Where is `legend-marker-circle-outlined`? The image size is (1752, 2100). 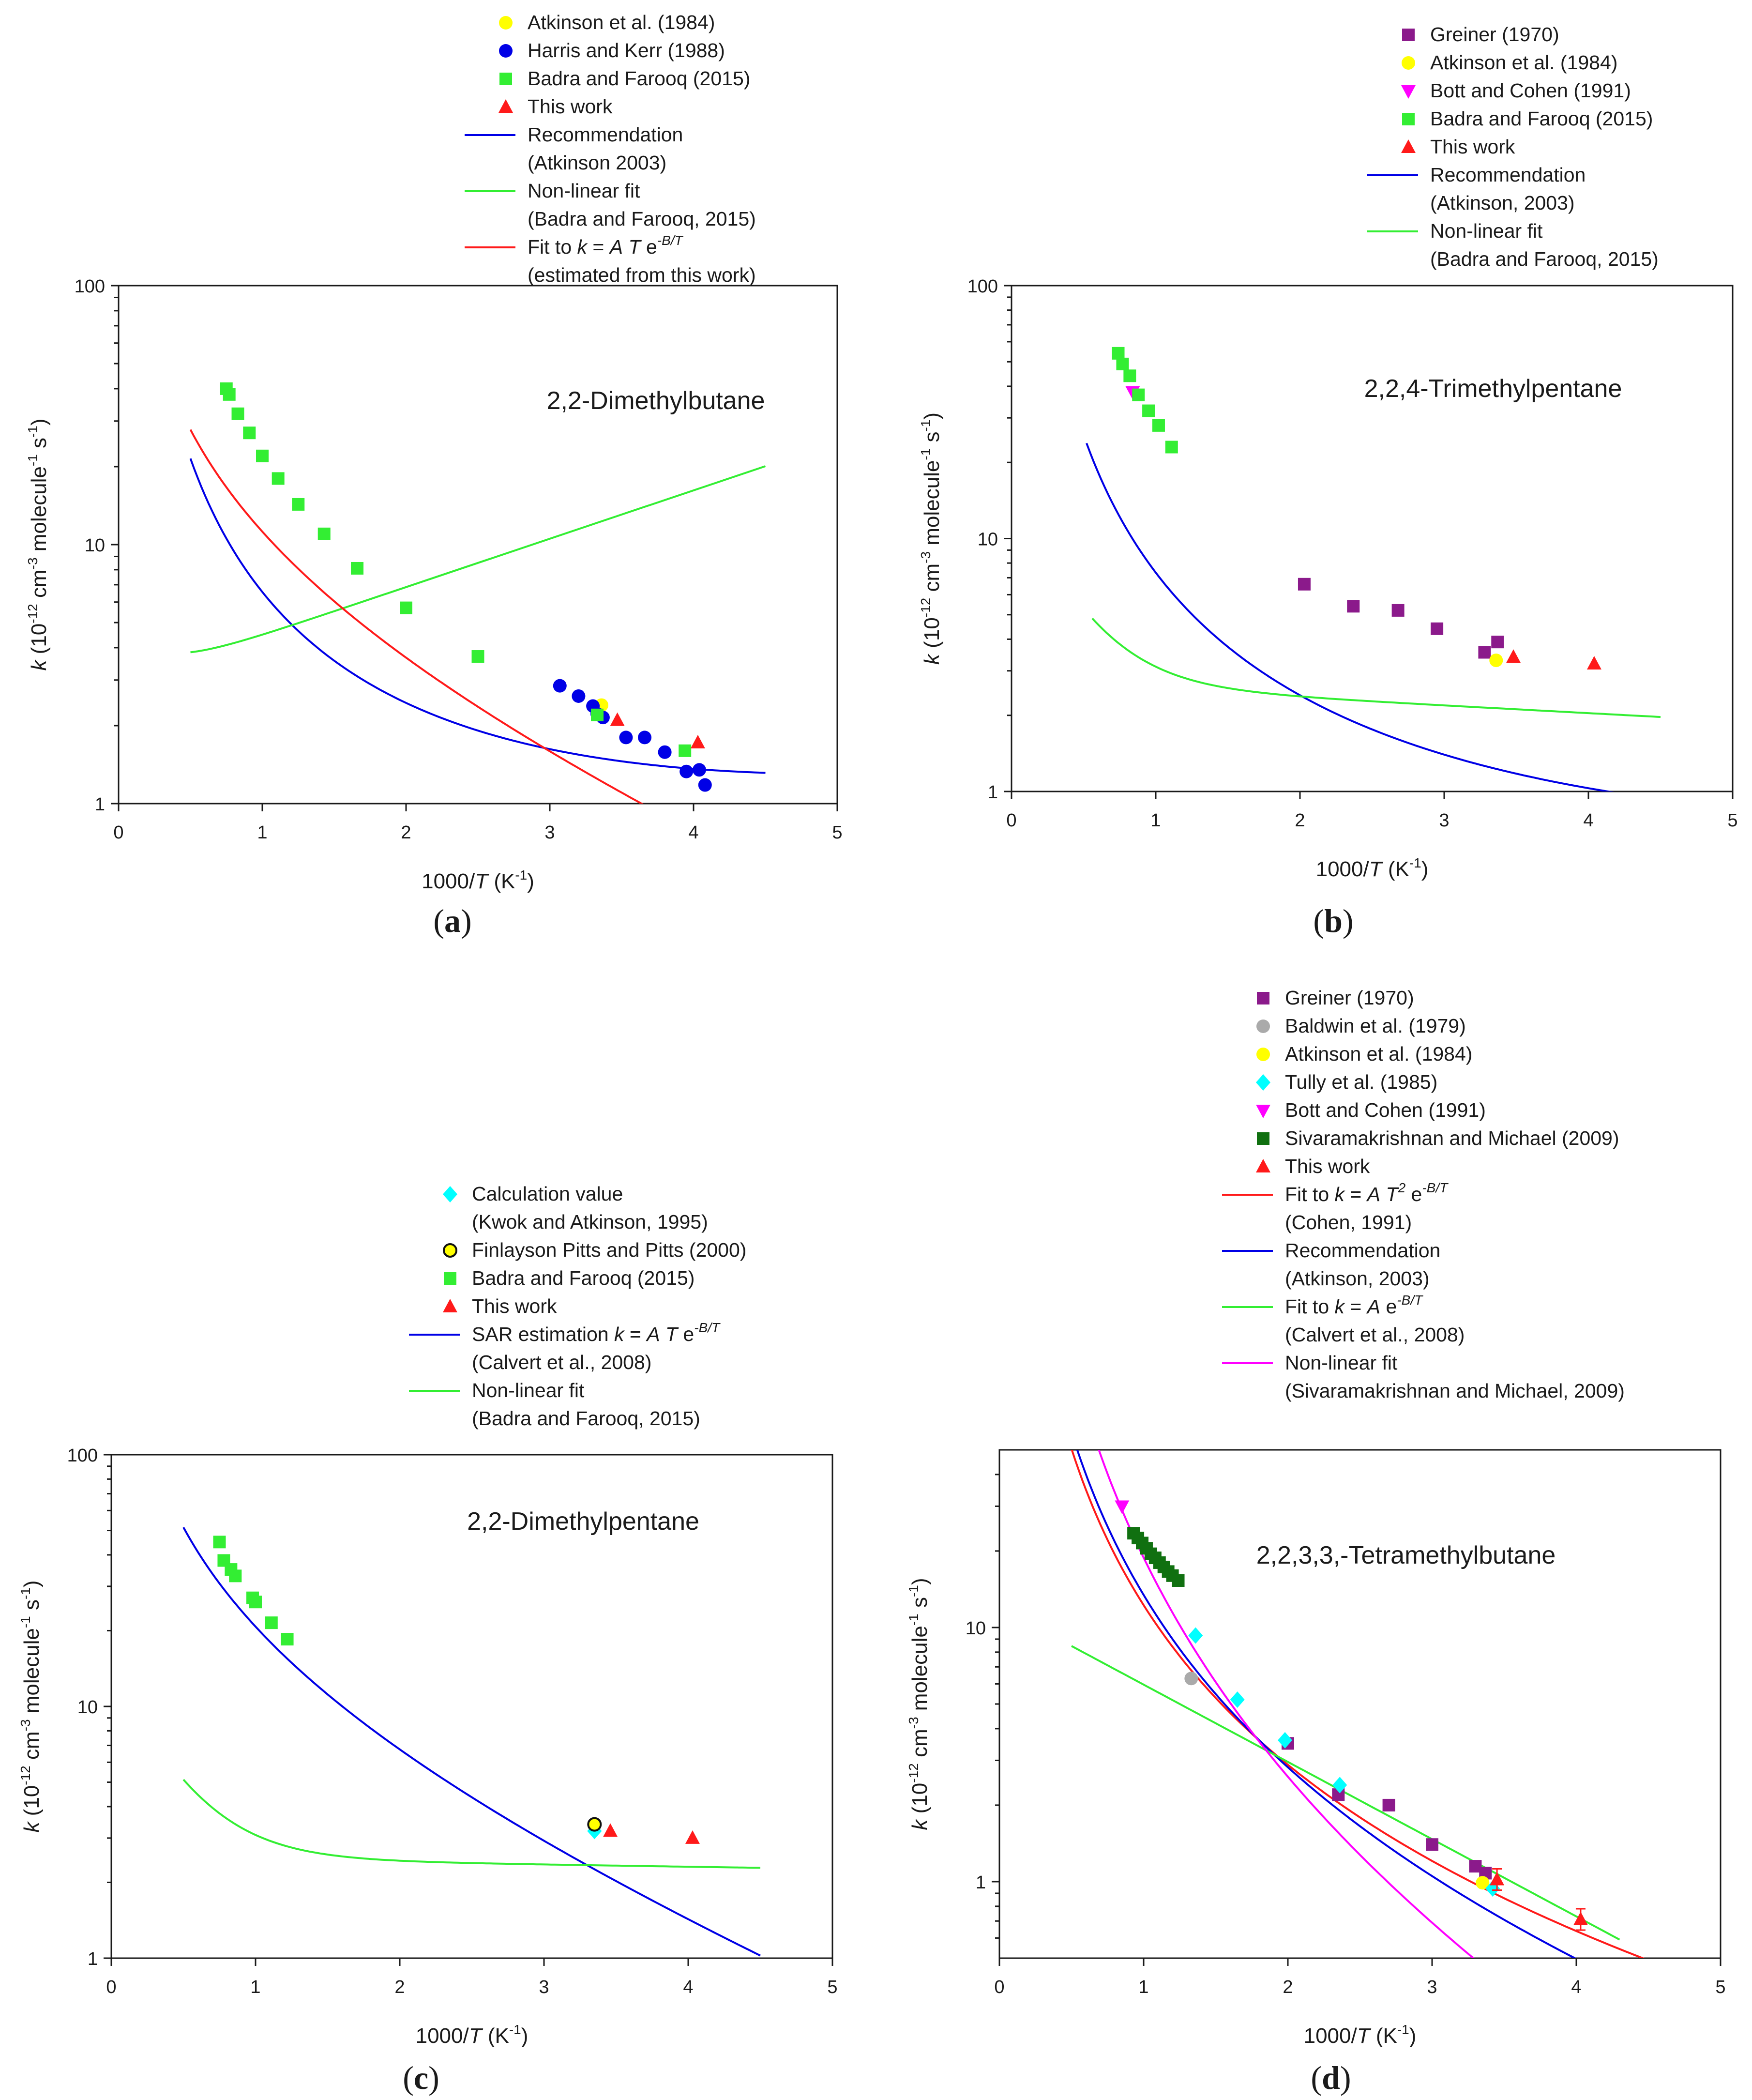
legend-marker-circle-outlined is located at coordinates (450, 1251).